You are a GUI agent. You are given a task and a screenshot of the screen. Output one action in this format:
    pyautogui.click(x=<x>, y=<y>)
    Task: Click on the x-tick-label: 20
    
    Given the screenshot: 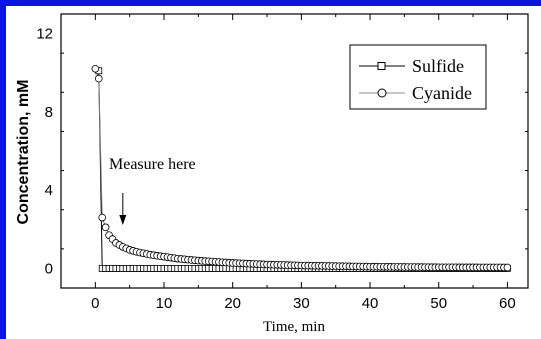 What is the action you would take?
    pyautogui.click(x=232, y=303)
    